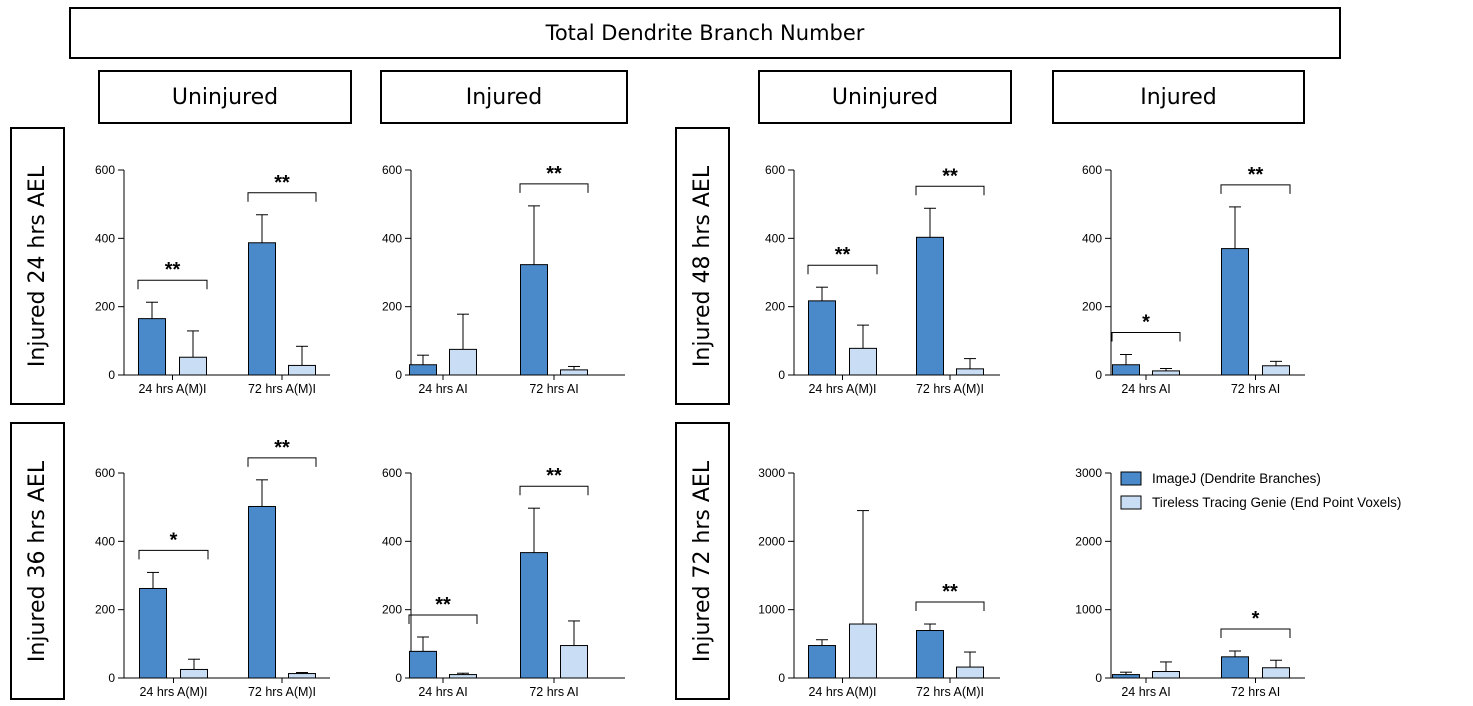 The width and height of the screenshot is (1473, 706). Describe the element at coordinates (1255, 389) in the screenshot. I see `x-tick-label: 72 hrs AI` at that location.